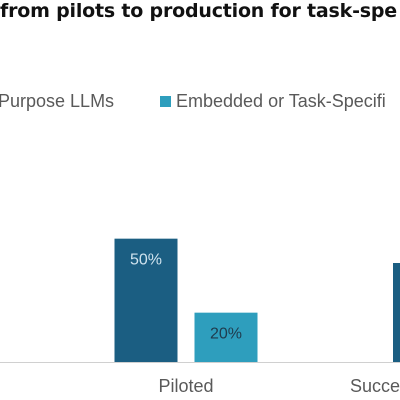 Image resolution: width=400 pixels, height=400 pixels. Describe the element at coordinates (396, 312) in the screenshot. I see `bar-succe-series-1-partial` at that location.